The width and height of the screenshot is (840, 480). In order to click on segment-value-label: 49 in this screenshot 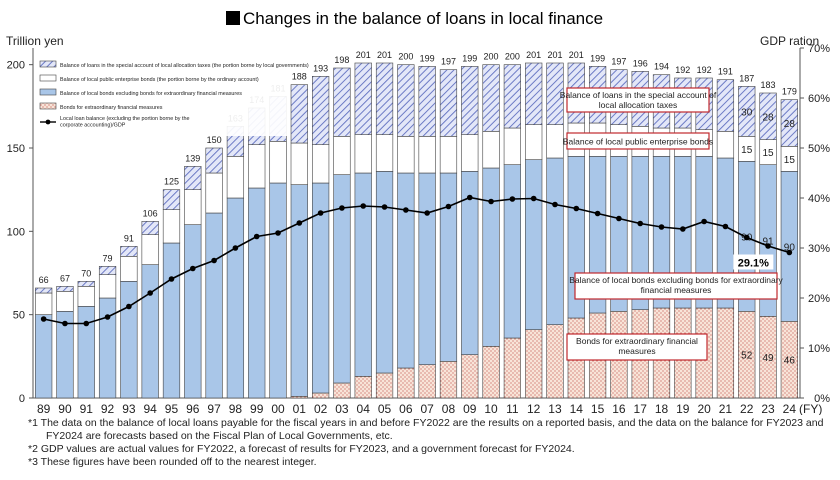, I will do `click(768, 358)`.